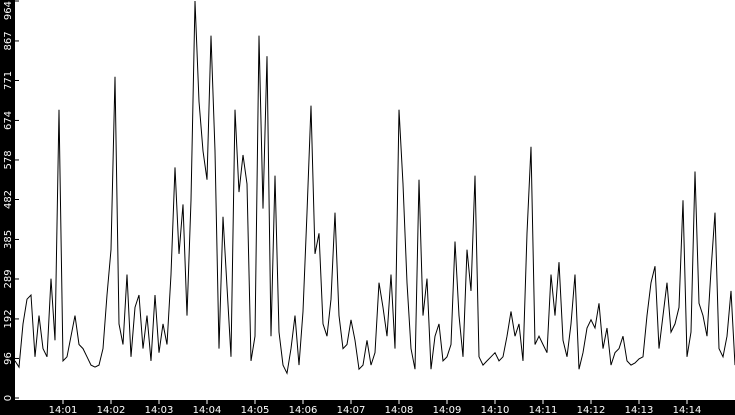 Image resolution: width=735 pixels, height=415 pixels. Describe the element at coordinates (639, 410) in the screenshot. I see `x-tick-label: 14:13` at that location.